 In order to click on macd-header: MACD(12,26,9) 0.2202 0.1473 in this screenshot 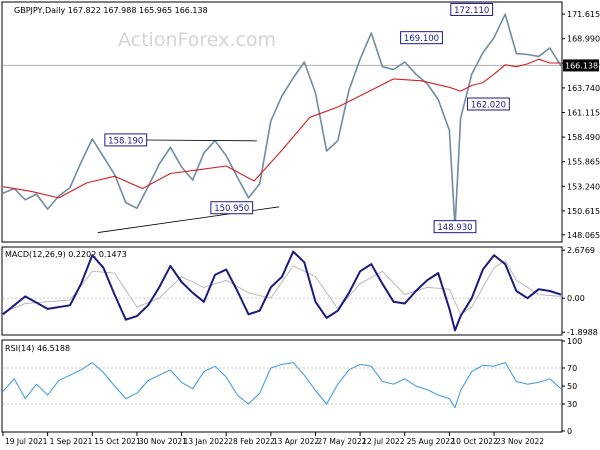, I will do `click(66, 254)`.